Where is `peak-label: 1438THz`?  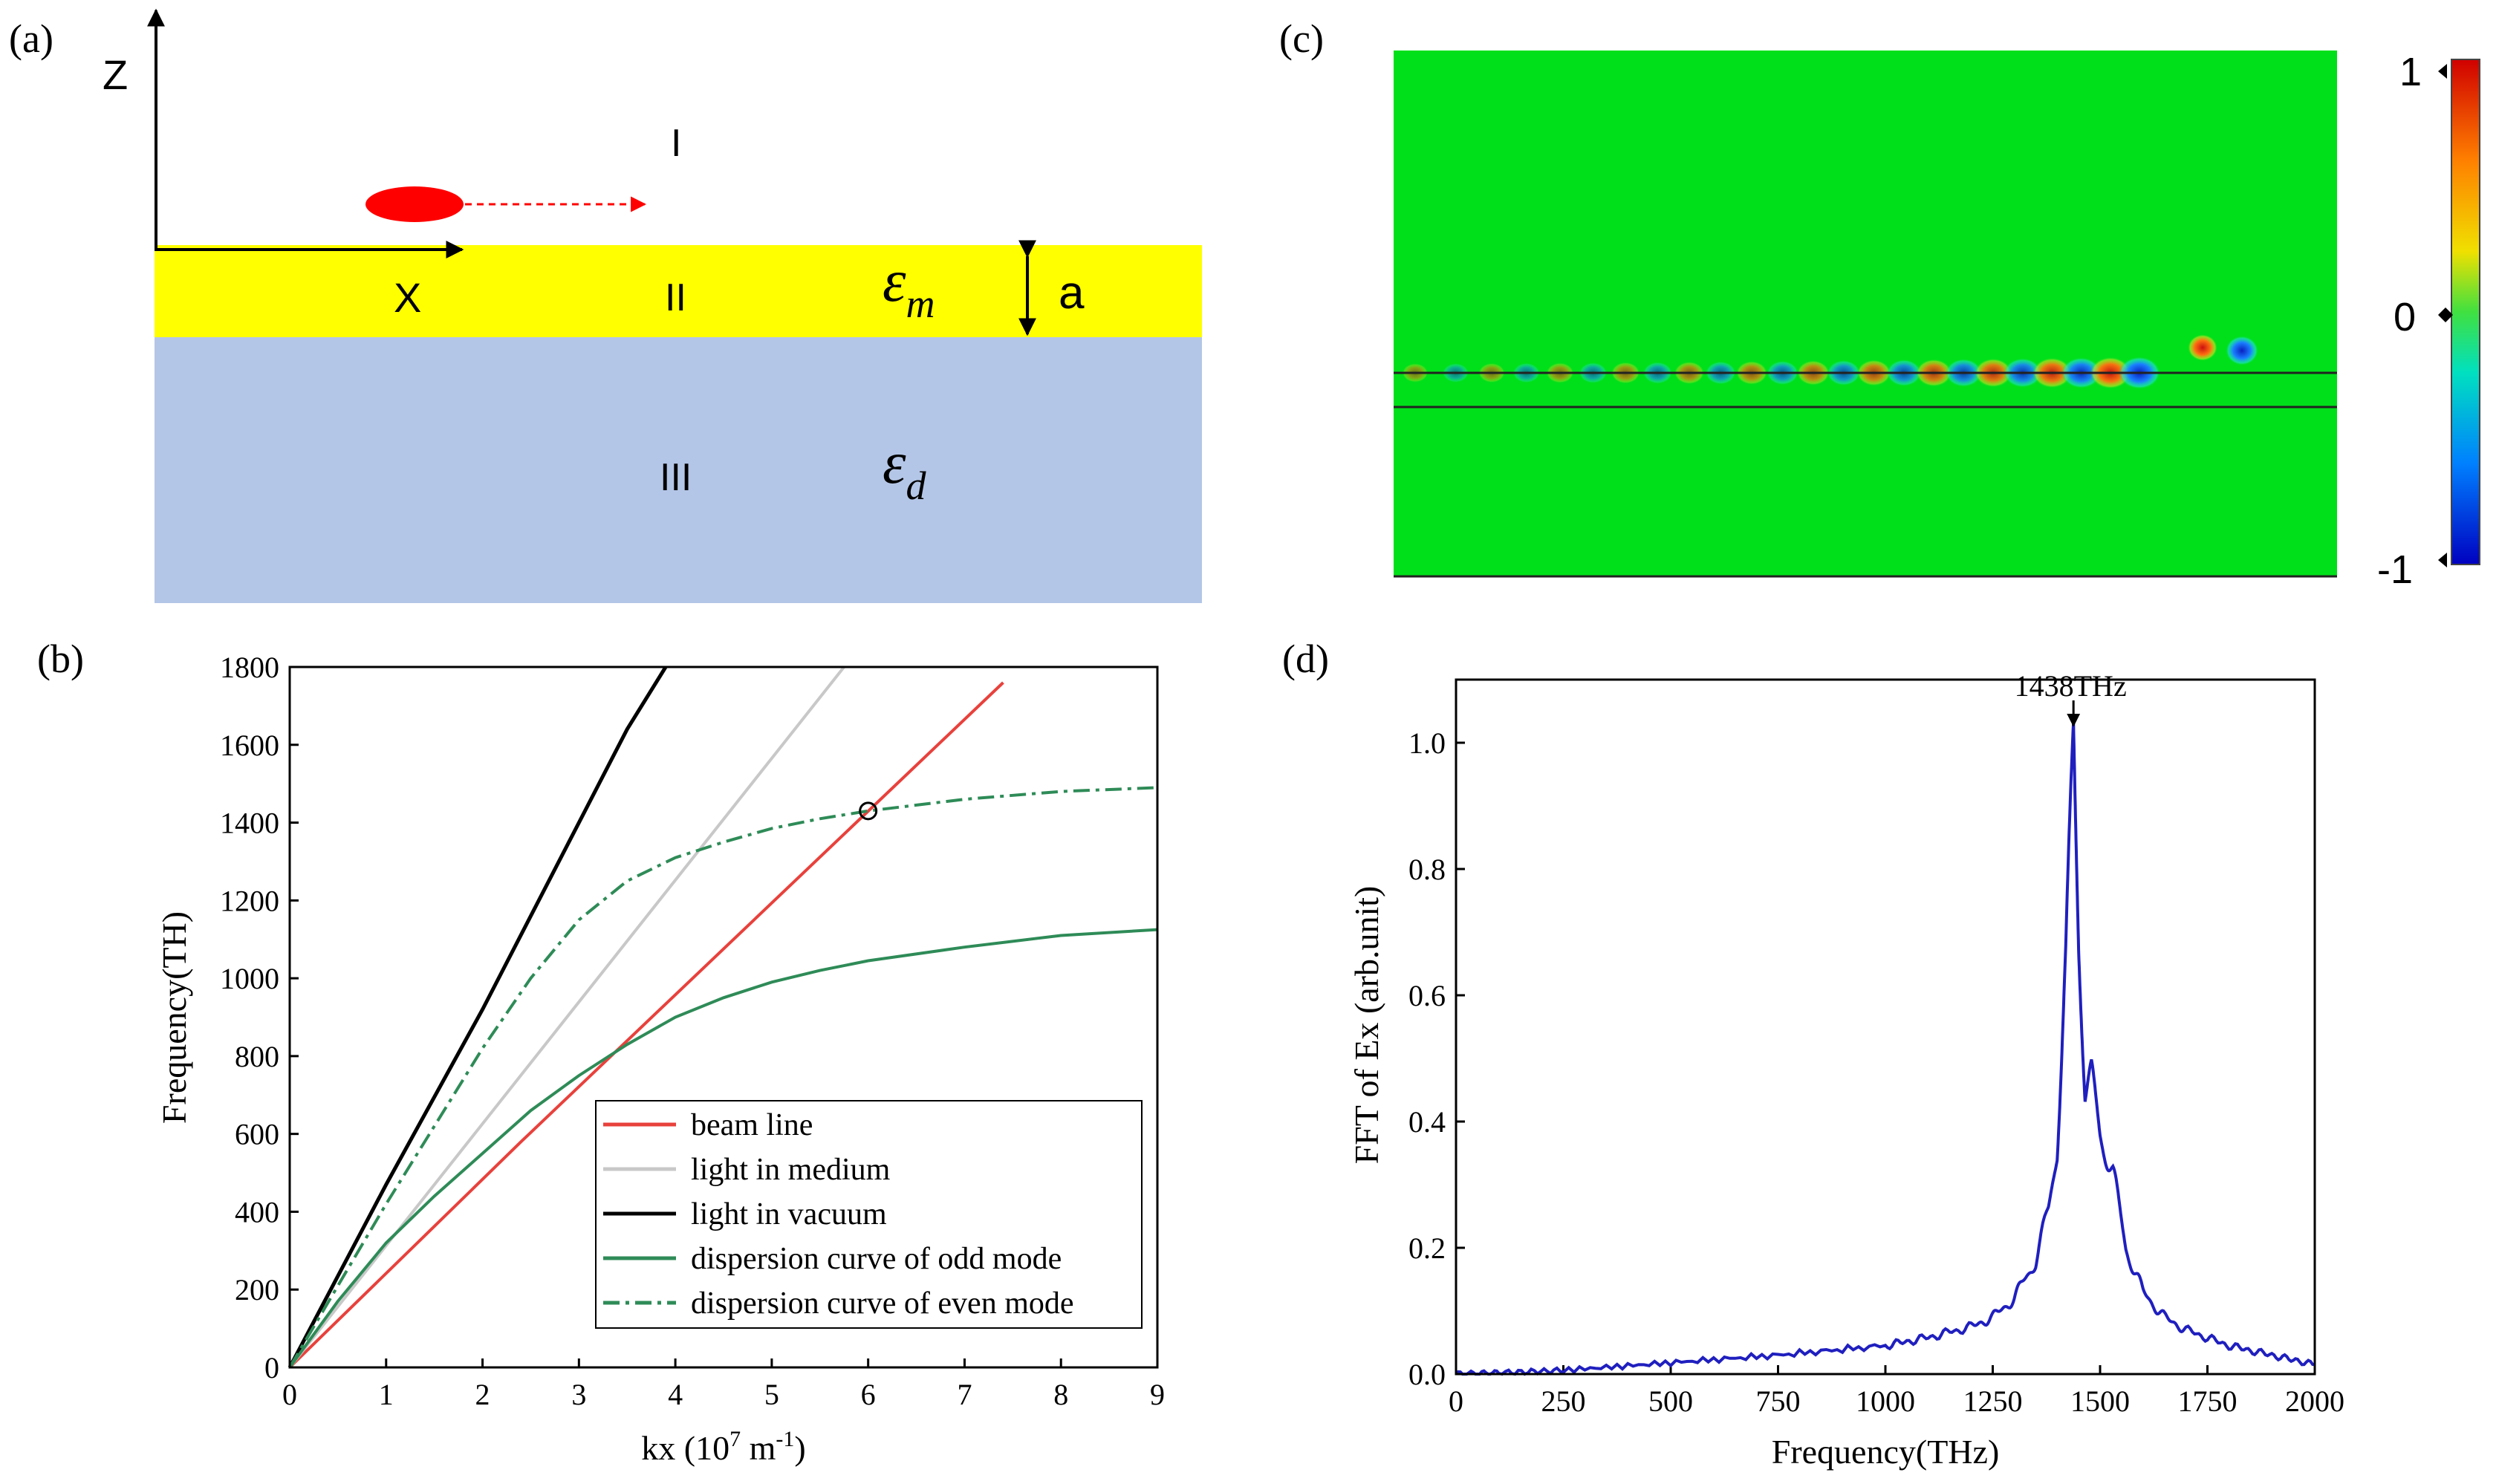
peak-label: 1438THz is located at coordinates (2071, 686).